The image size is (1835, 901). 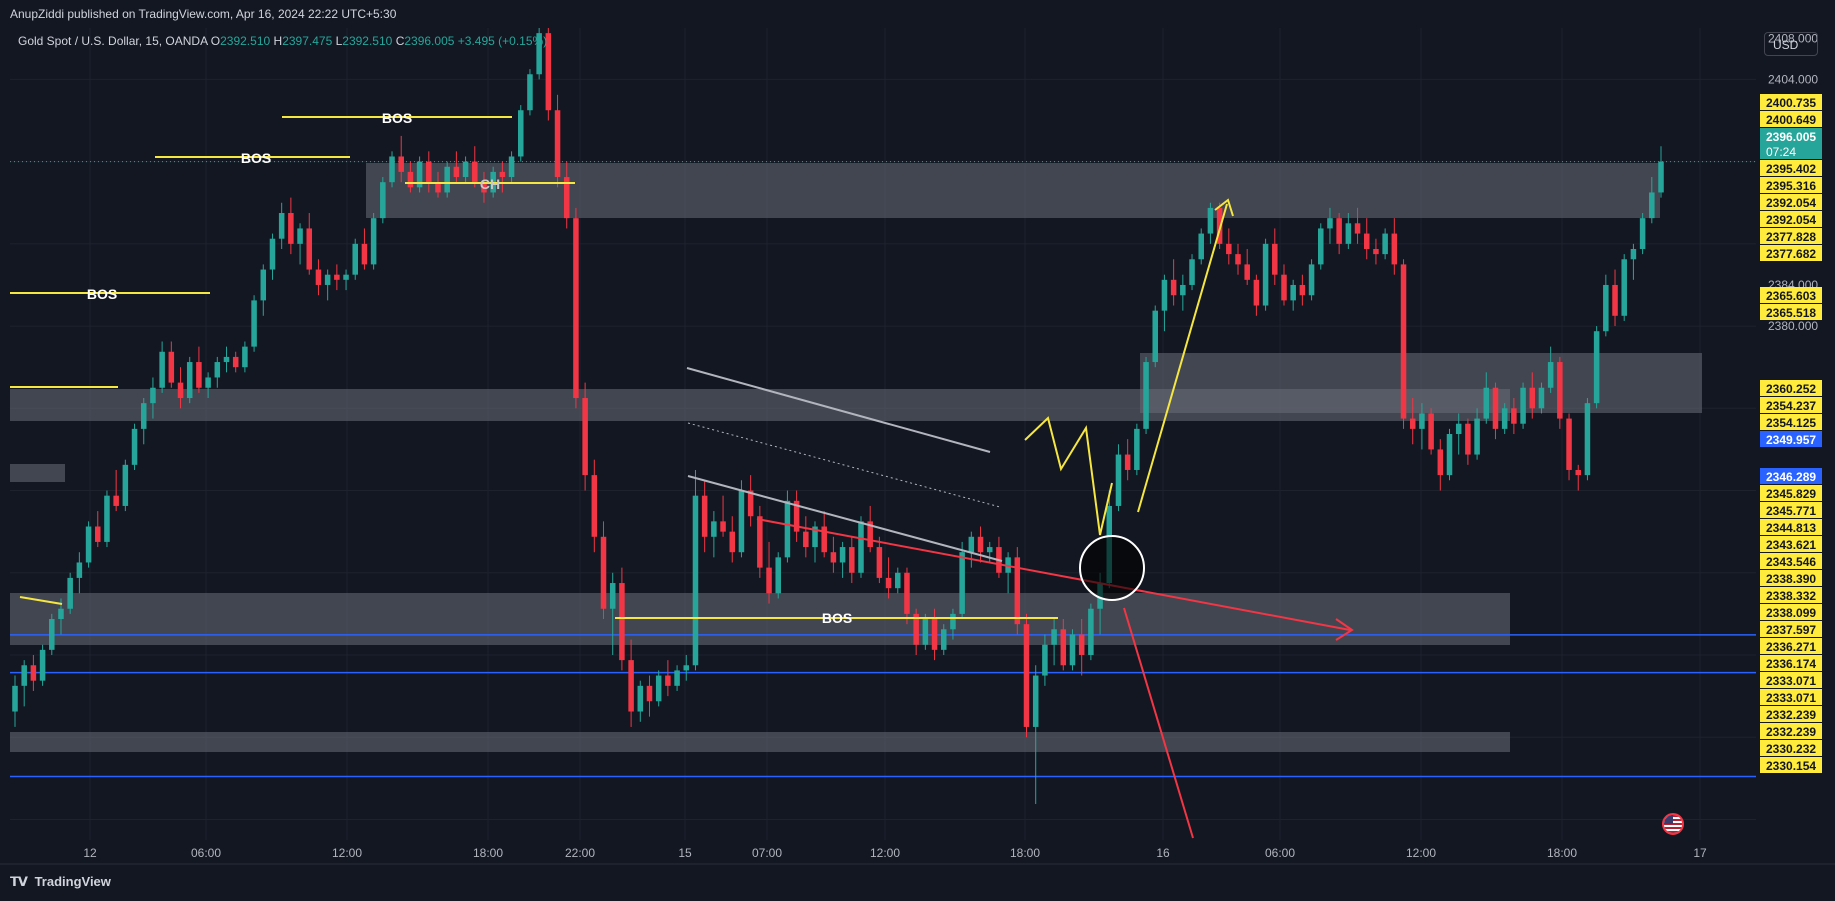 What do you see at coordinates (1700, 853) in the screenshot?
I see `x-tick-label: 17` at bounding box center [1700, 853].